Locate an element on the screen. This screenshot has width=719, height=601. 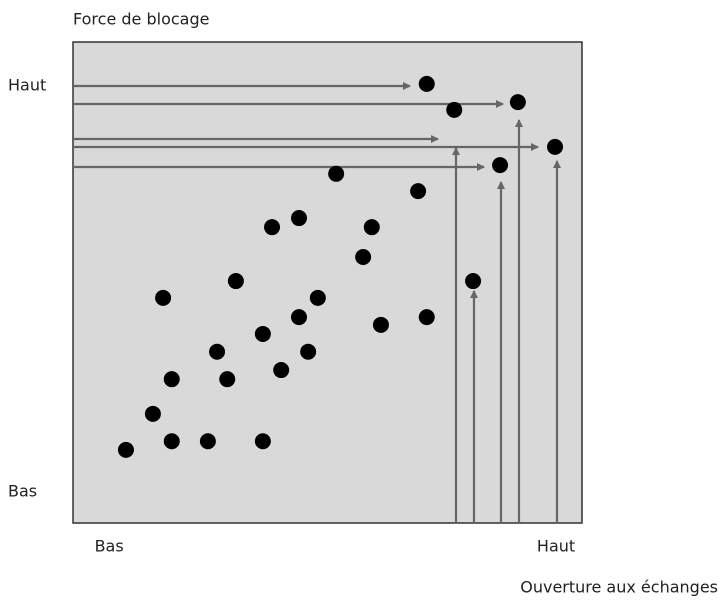
y-tick-label: Haut is located at coordinates (27, 84).